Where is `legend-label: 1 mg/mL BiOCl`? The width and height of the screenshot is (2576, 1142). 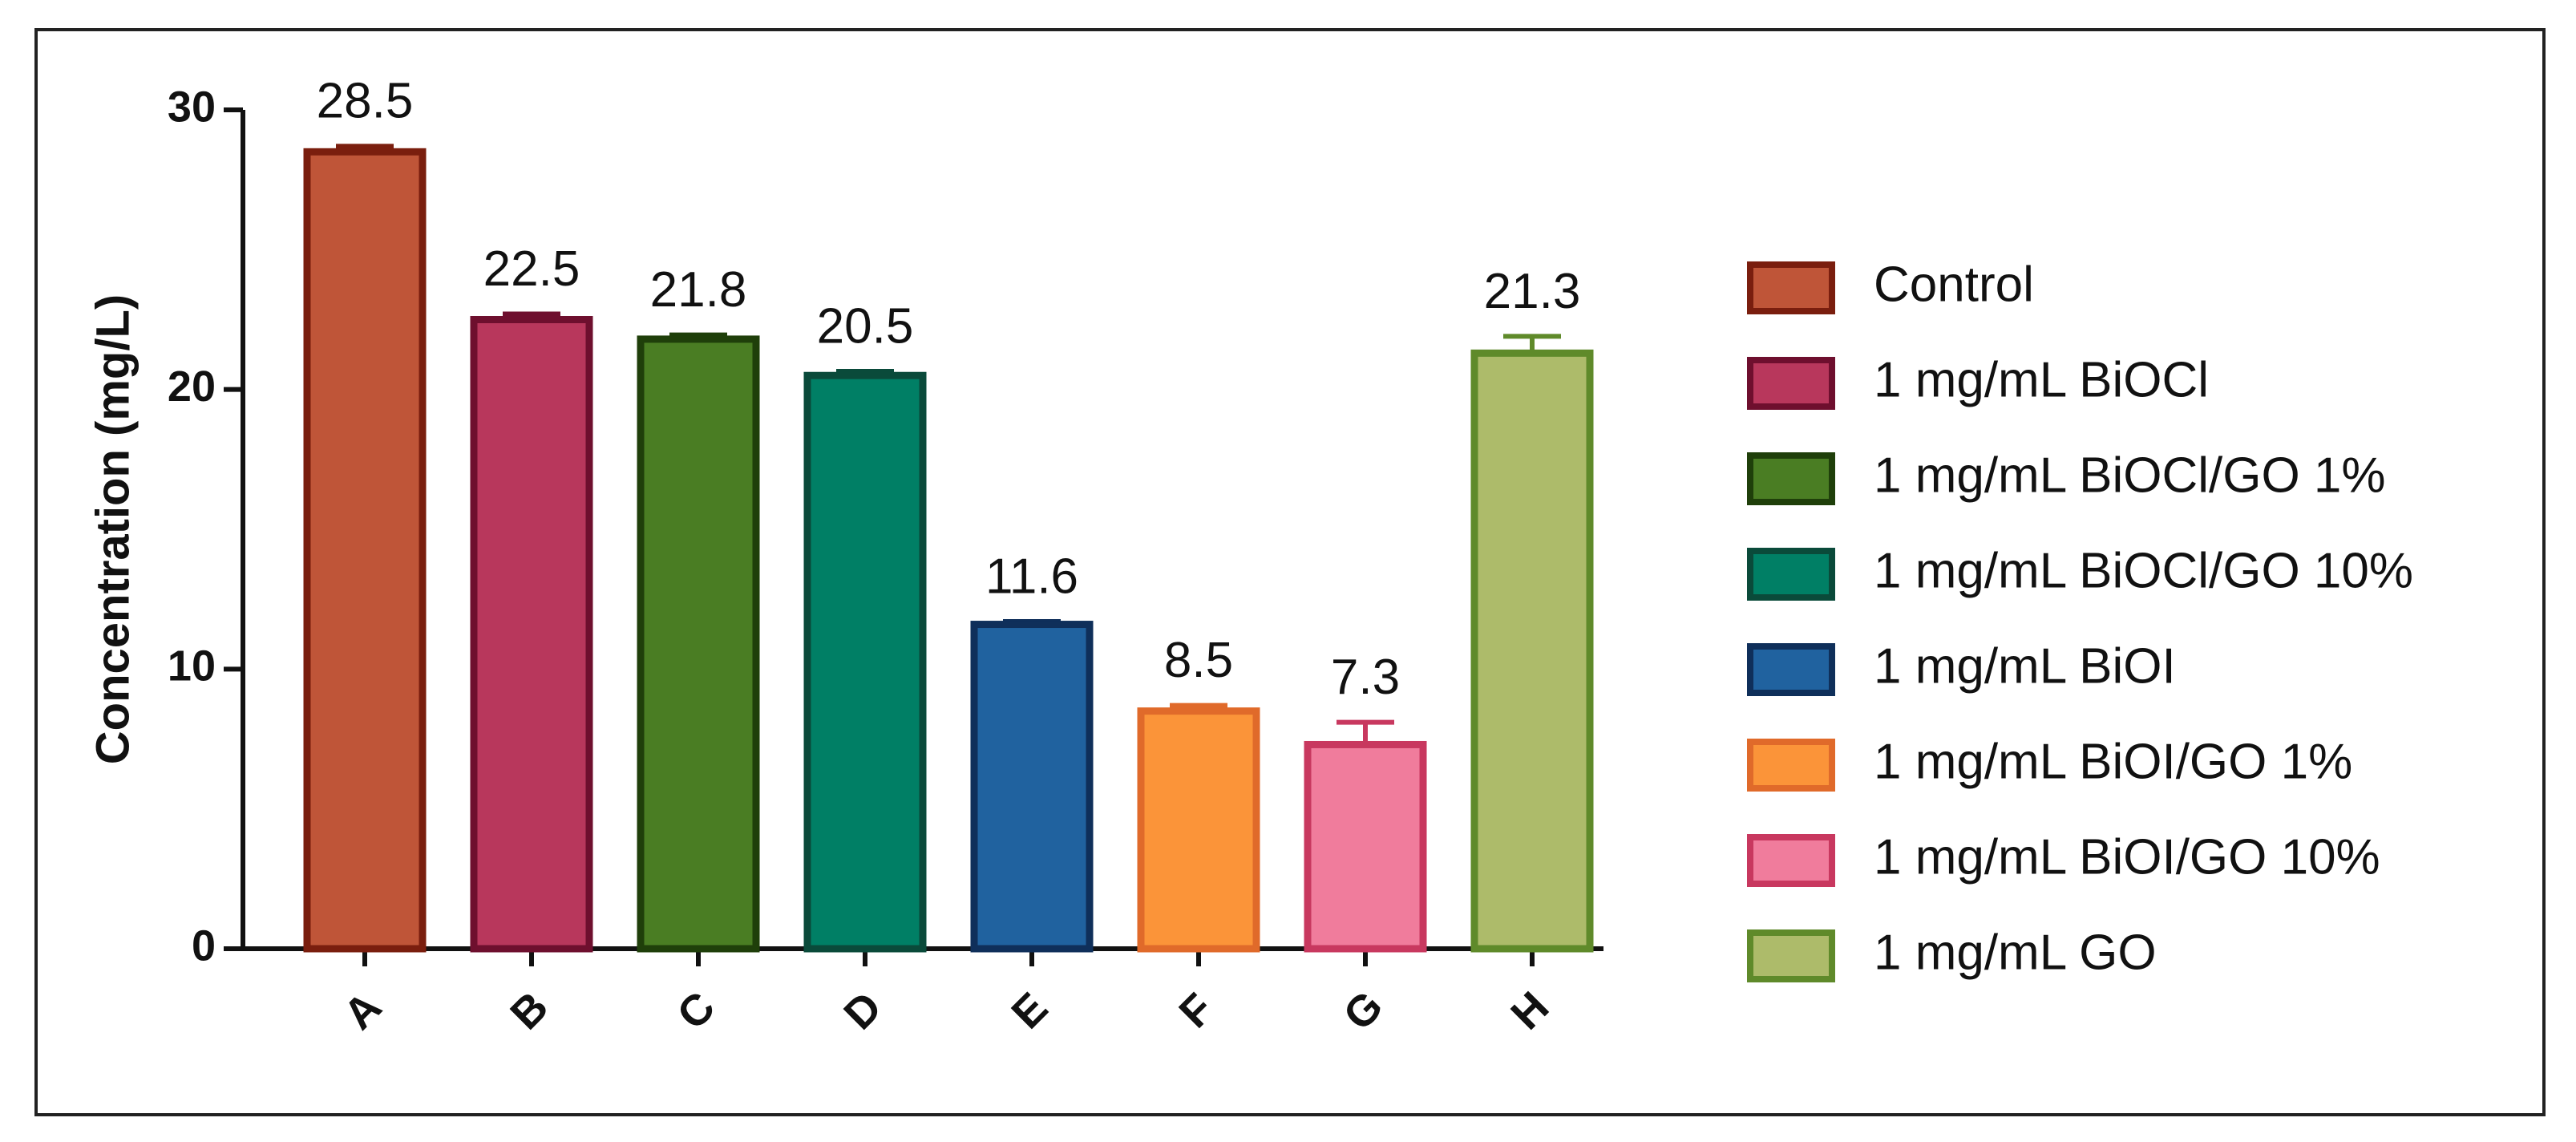 legend-label: 1 mg/mL BiOCl is located at coordinates (2041, 380).